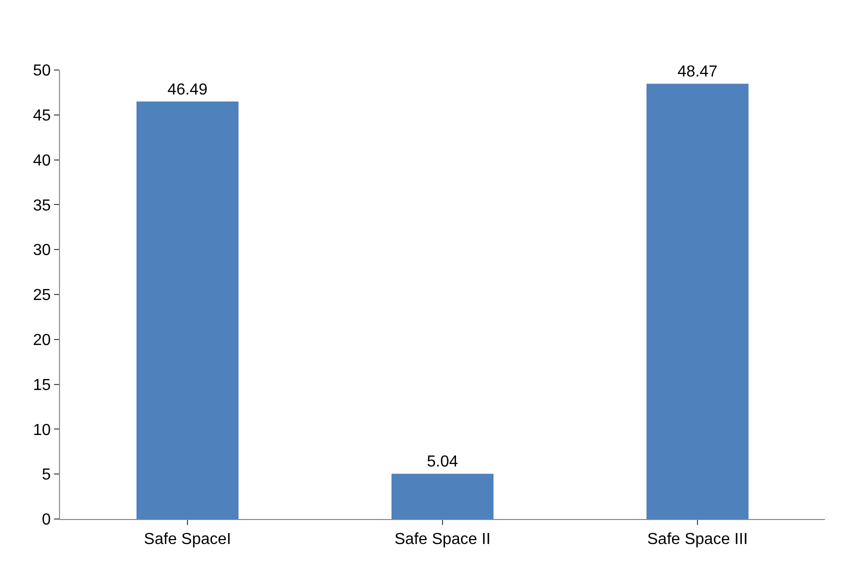 The width and height of the screenshot is (865, 579). Describe the element at coordinates (42, 385) in the screenshot. I see `y-tick-label: 15` at that location.